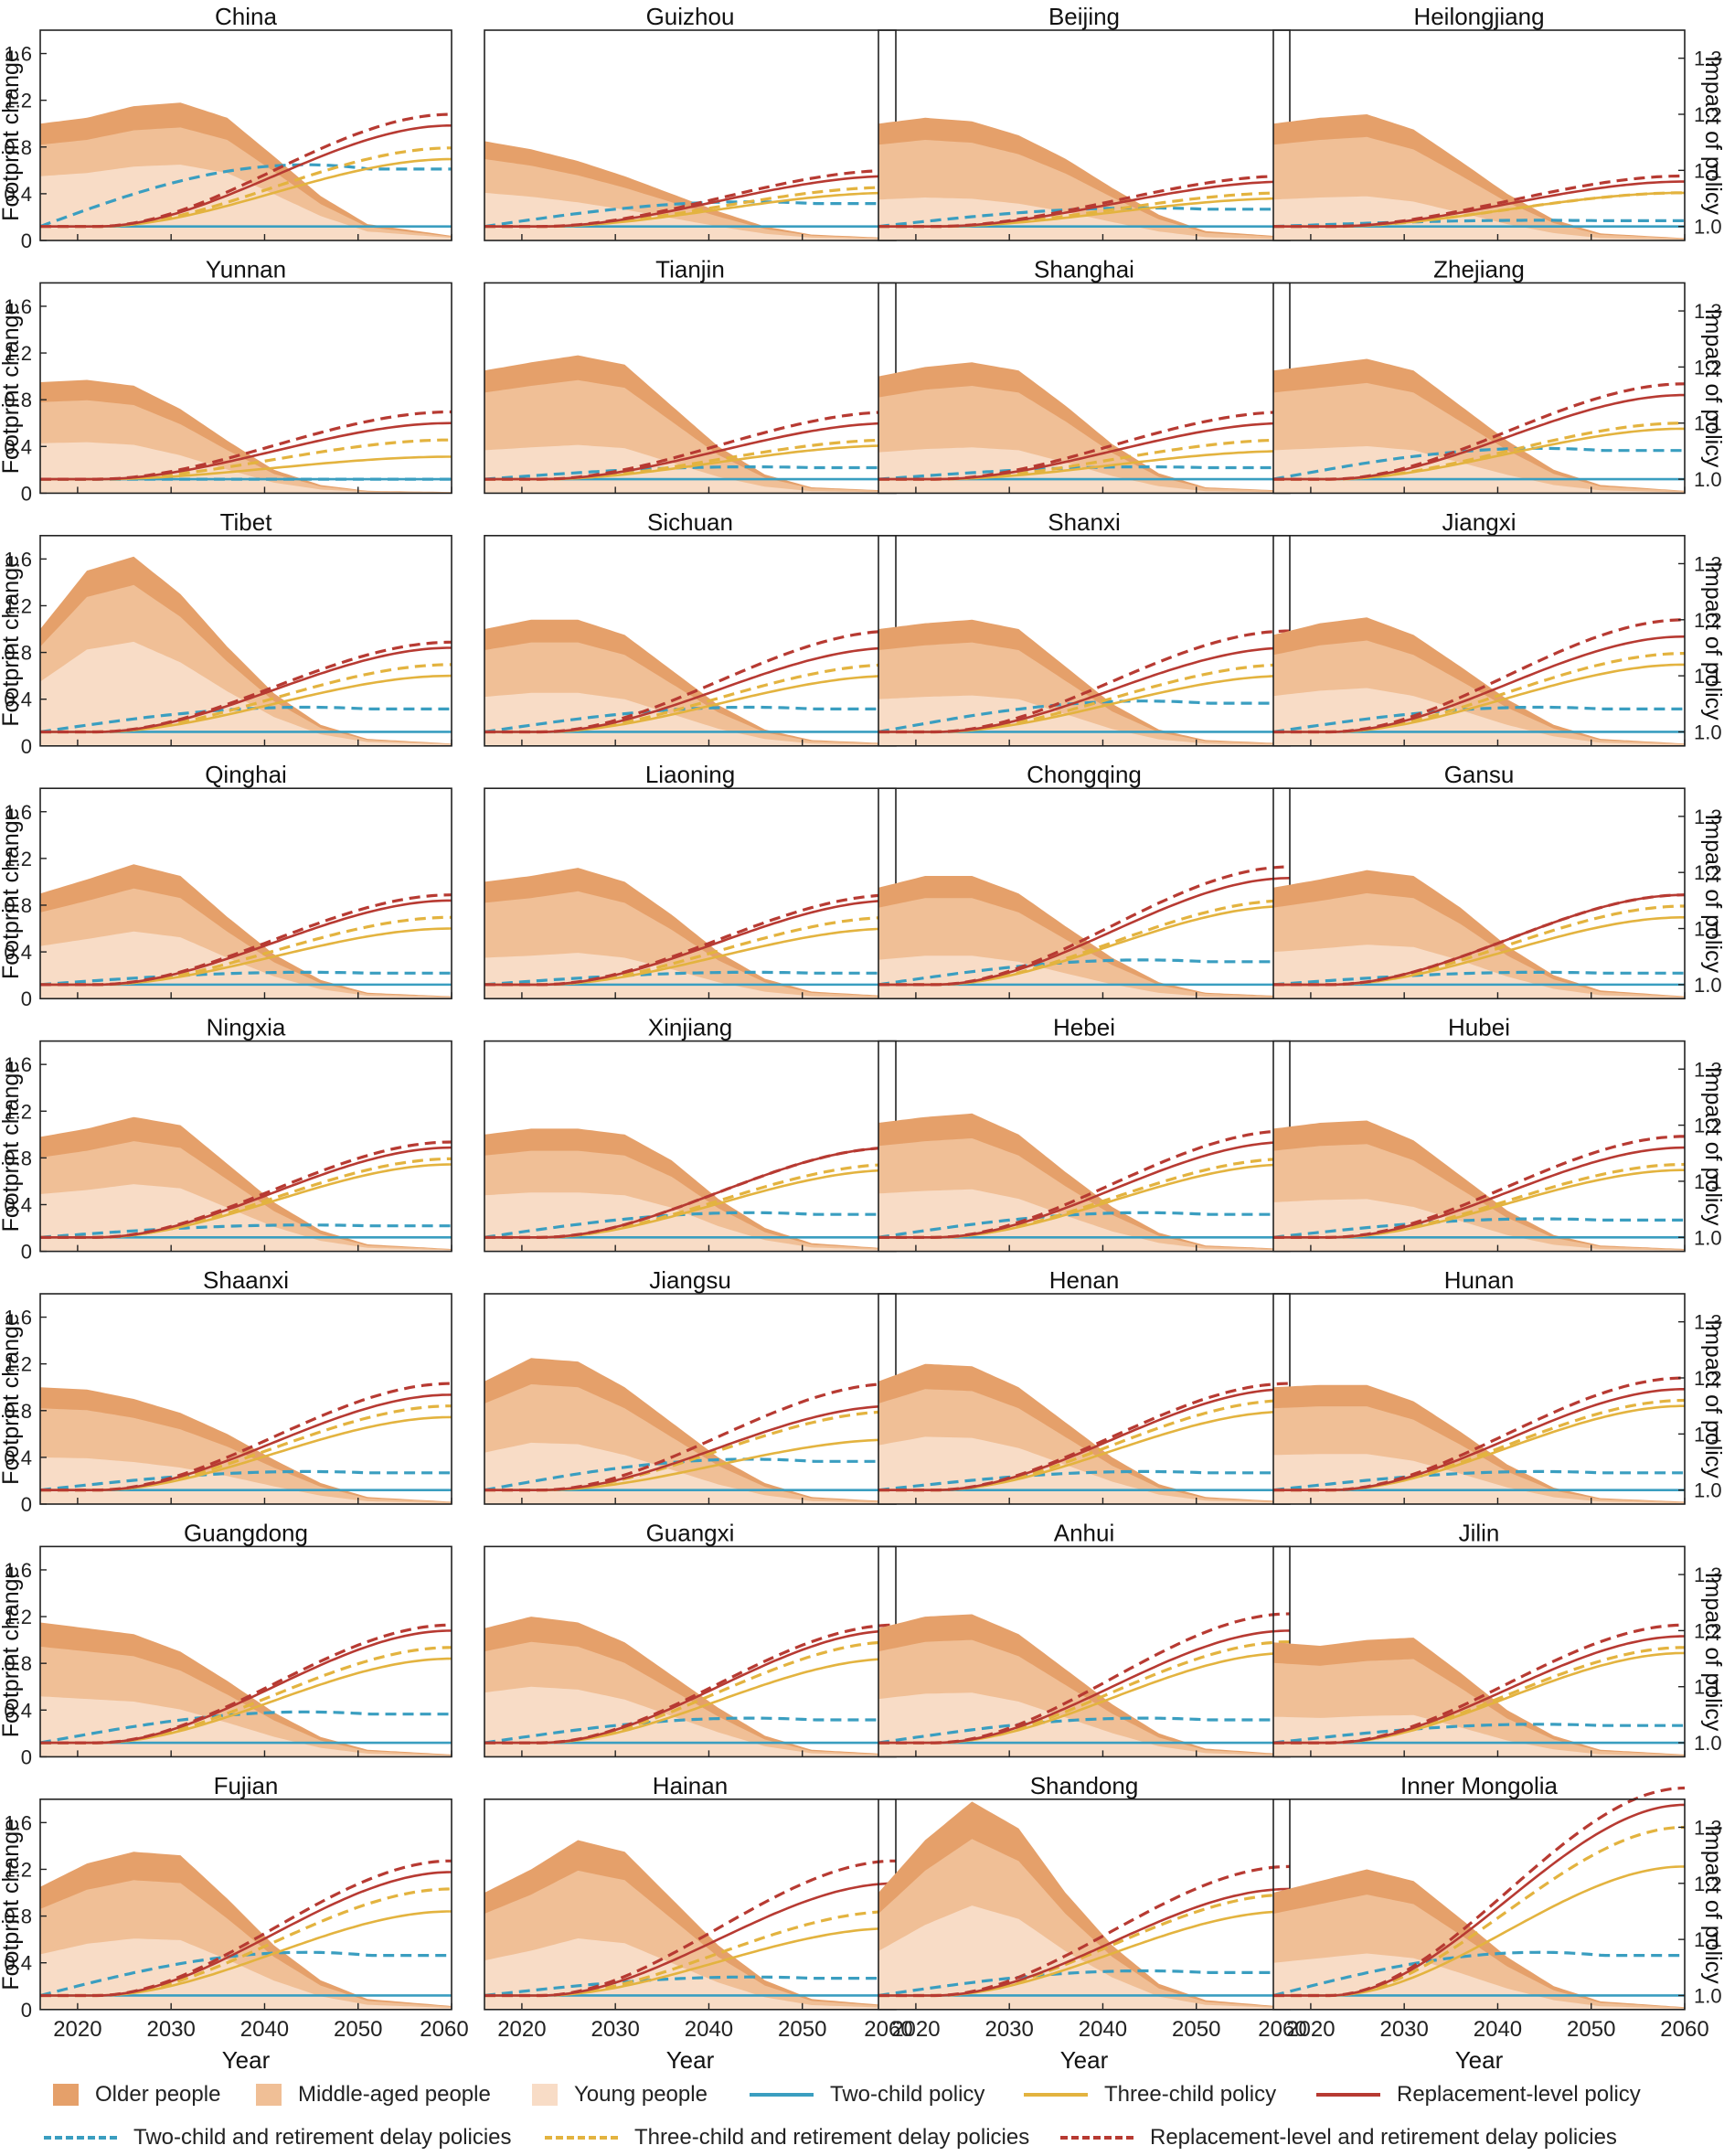 Image resolution: width=1724 pixels, height=2156 pixels. I want to click on panel-hebei: Hebei, so click(1084, 1133).